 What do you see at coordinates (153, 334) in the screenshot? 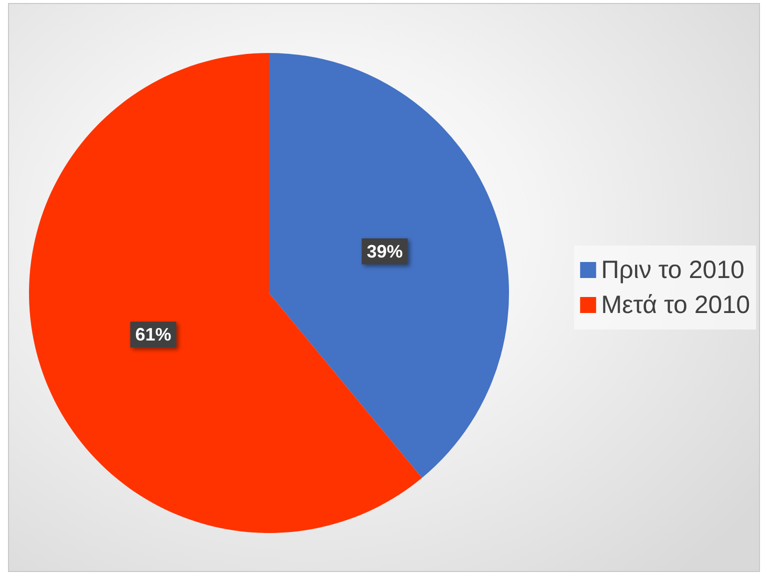
I see `data-label: 61%` at bounding box center [153, 334].